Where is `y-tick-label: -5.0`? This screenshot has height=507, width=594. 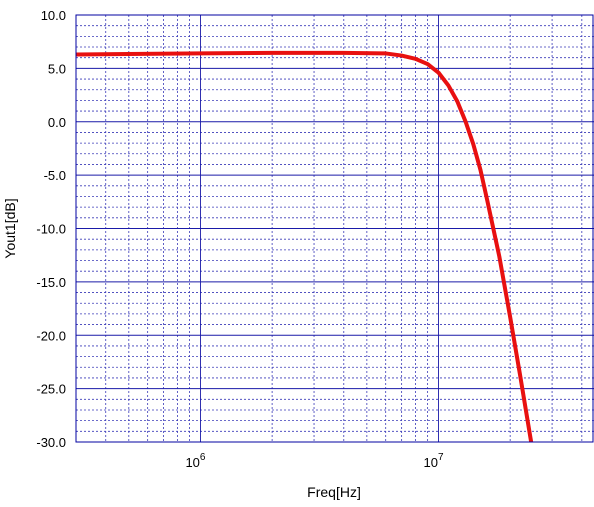
y-tick-label: -5.0 is located at coordinates (55, 175).